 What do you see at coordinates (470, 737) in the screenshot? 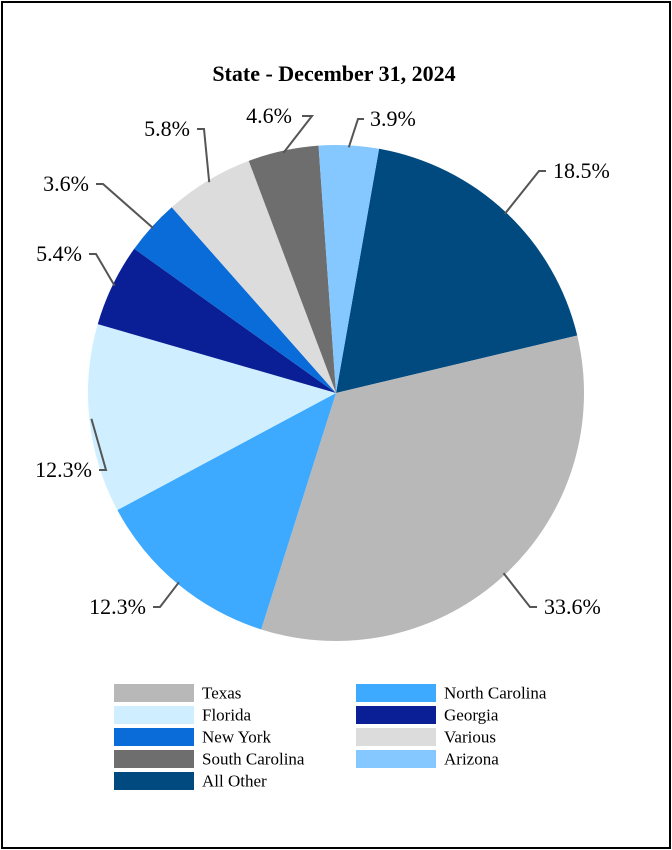
I see `legend-label-various: Various` at bounding box center [470, 737].